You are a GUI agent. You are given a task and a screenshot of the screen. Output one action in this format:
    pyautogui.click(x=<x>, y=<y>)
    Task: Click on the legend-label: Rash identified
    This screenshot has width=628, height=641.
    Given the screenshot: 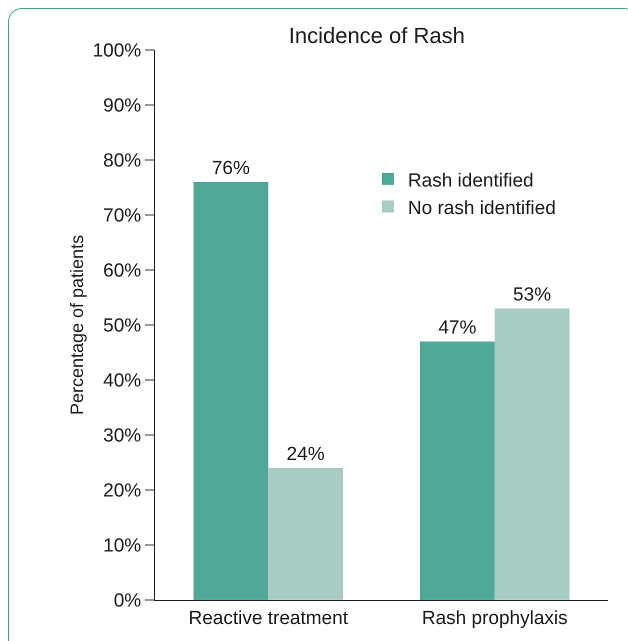 What is the action you would take?
    pyautogui.click(x=471, y=181)
    